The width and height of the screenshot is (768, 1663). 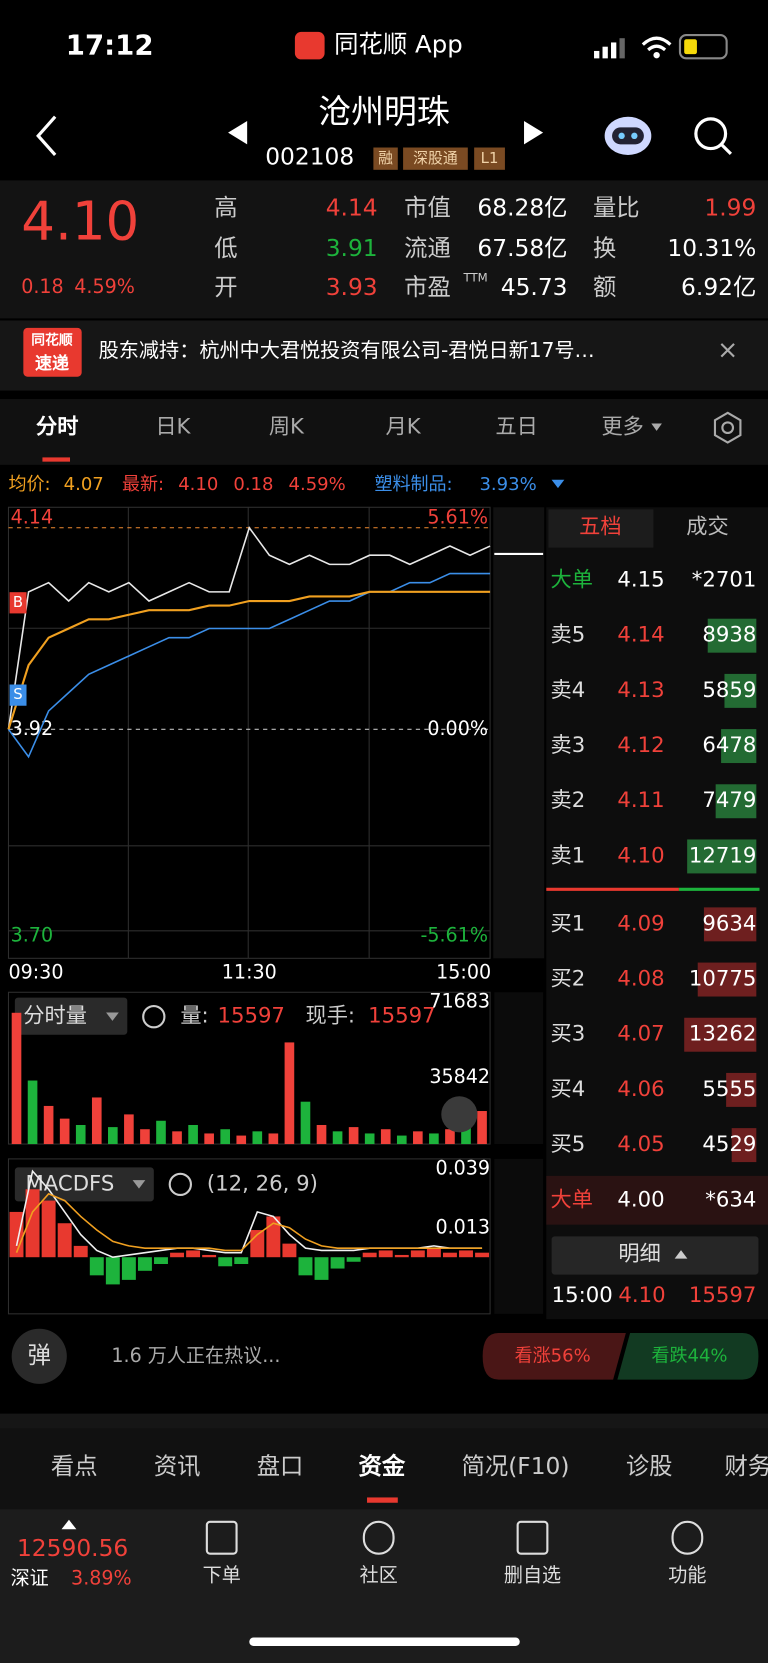 I want to click on book-qty: 5859, so click(x=729, y=690).